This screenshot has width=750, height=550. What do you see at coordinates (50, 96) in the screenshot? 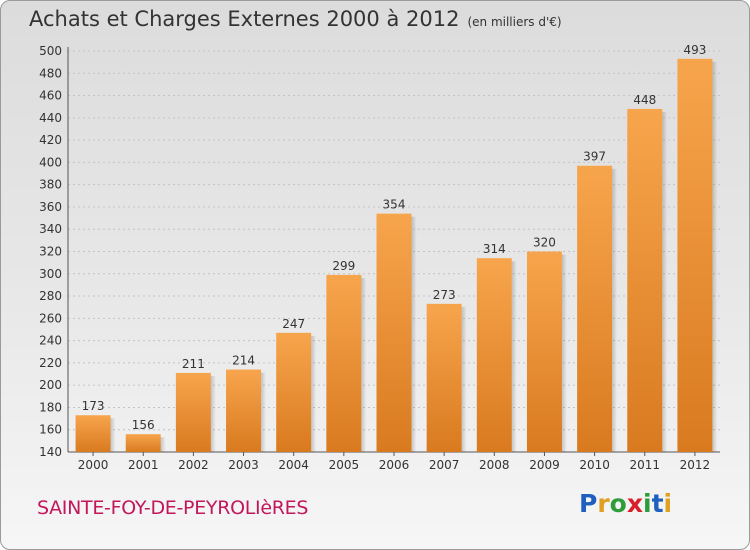
I see `y-tick-label: 460` at bounding box center [50, 96].